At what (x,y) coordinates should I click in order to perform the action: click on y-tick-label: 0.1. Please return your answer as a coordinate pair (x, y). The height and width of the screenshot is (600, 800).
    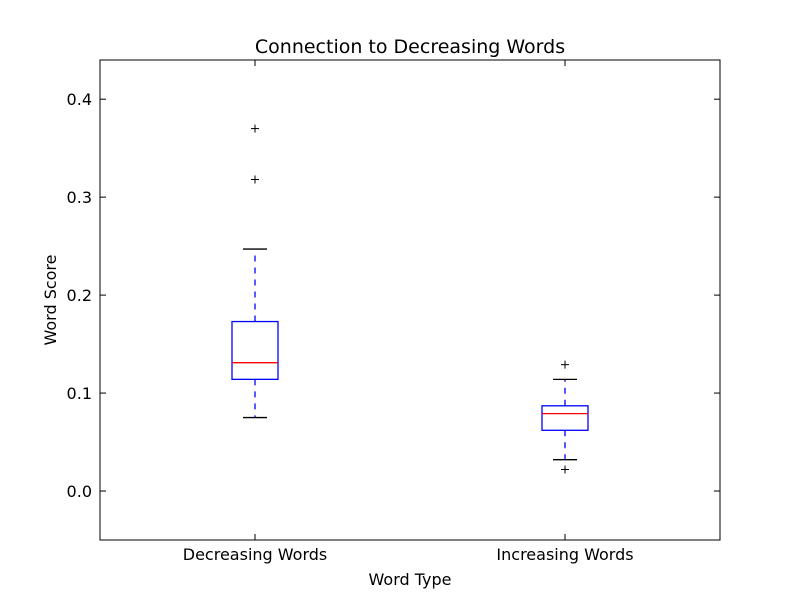
    Looking at the image, I should click on (79, 393).